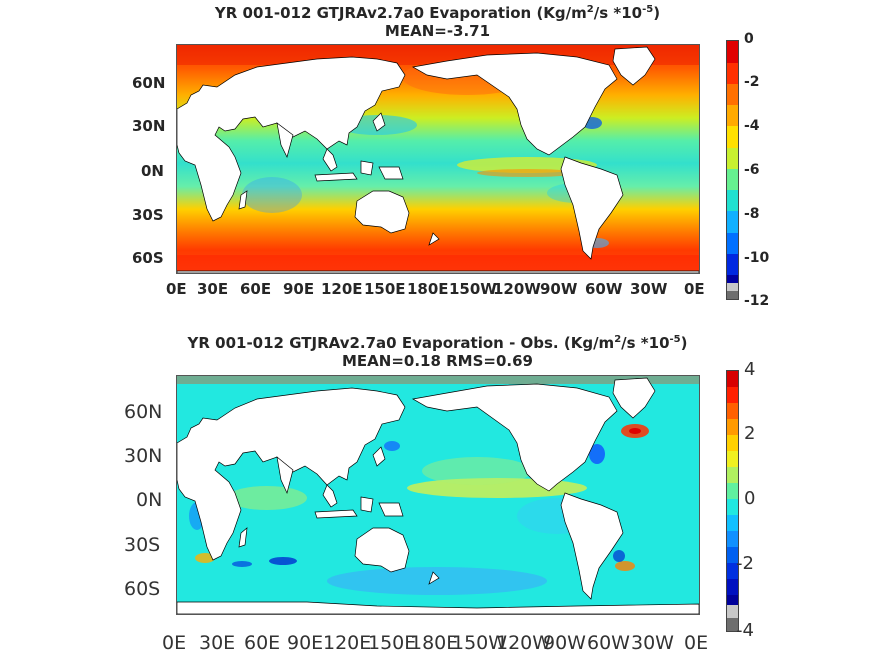 Image resolution: width=875 pixels, height=656 pixels. What do you see at coordinates (757, 301) in the screenshot?
I see `colorbar-tick: -12` at bounding box center [757, 301].